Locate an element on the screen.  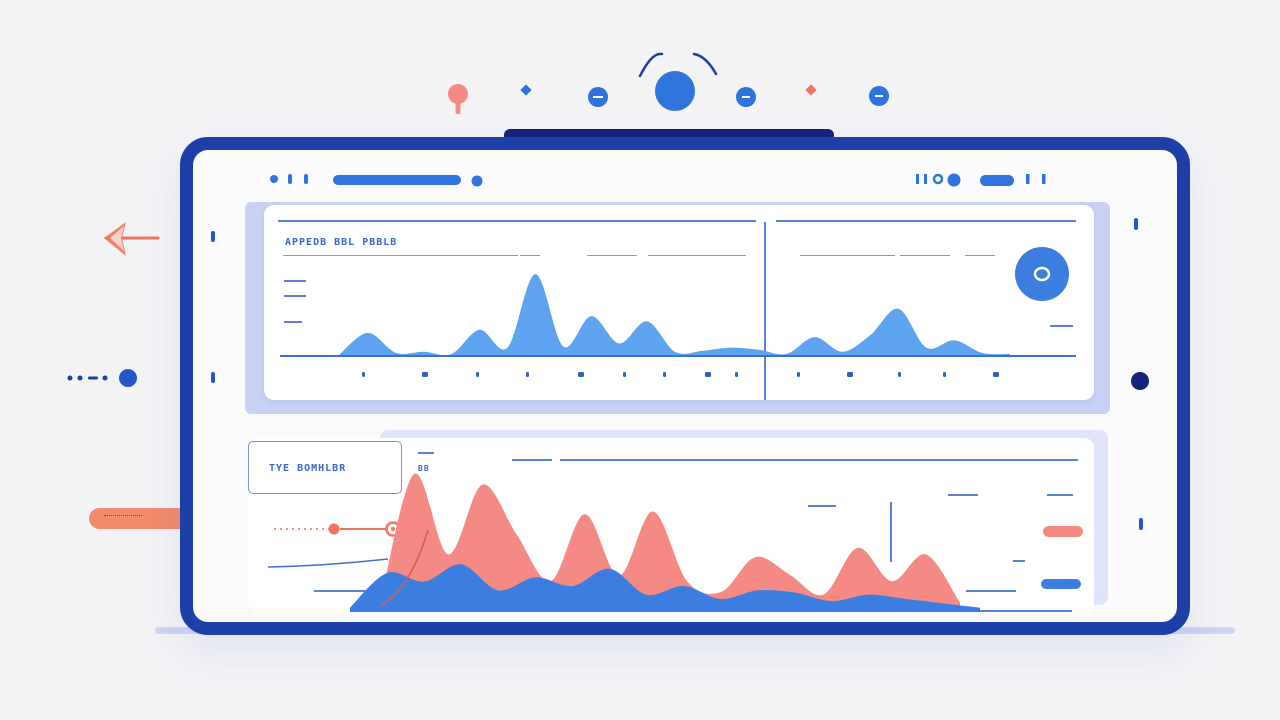
map-pin-icon is located at coordinates (458, 99).